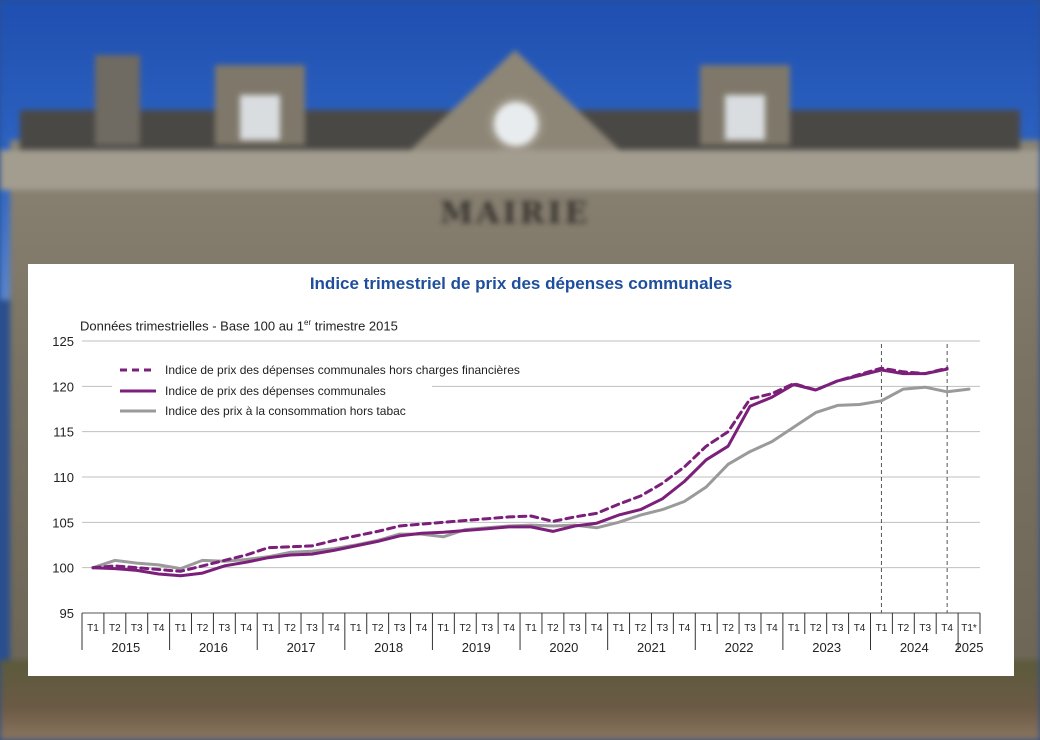 The height and width of the screenshot is (740, 1040). What do you see at coordinates (67, 613) in the screenshot?
I see `y-tick-label-95: 95` at bounding box center [67, 613].